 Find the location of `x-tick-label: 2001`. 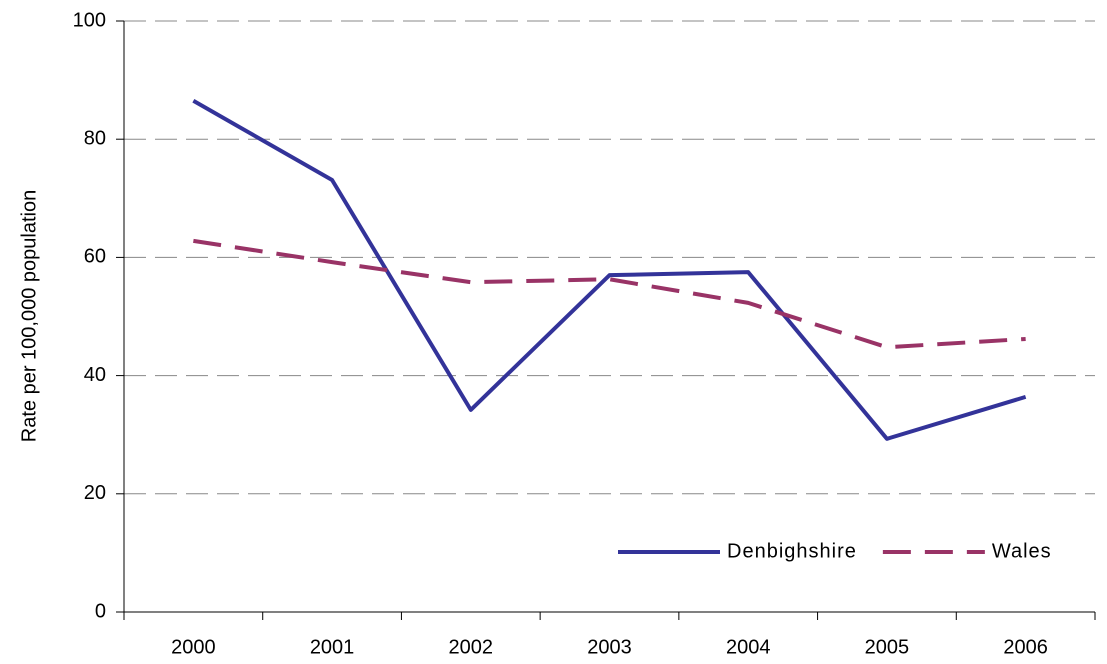

x-tick-label: 2001 is located at coordinates (332, 647).